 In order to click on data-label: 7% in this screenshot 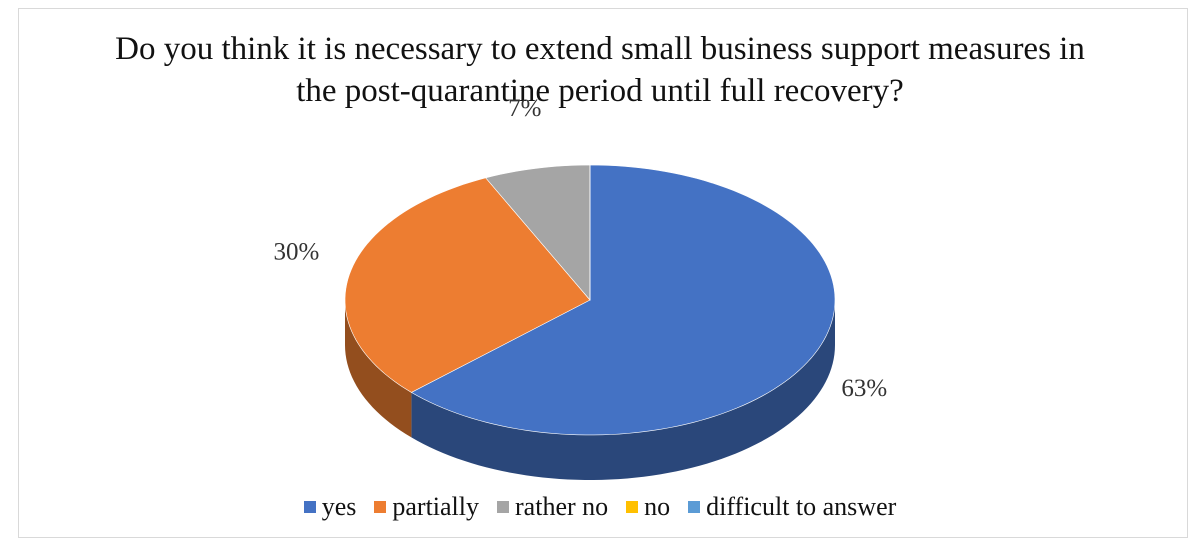, I will do `click(524, 108)`.